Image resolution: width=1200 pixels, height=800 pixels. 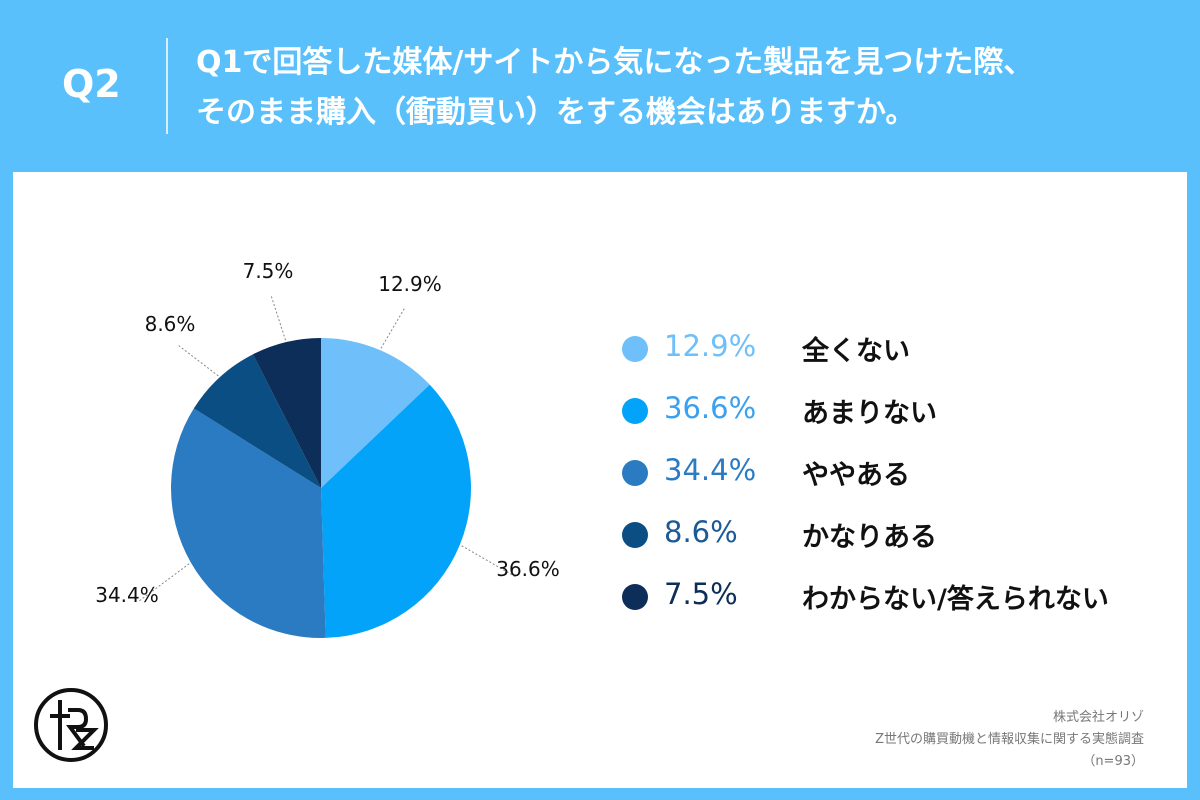 I want to click on legend-value: 8.6%, so click(x=701, y=532).